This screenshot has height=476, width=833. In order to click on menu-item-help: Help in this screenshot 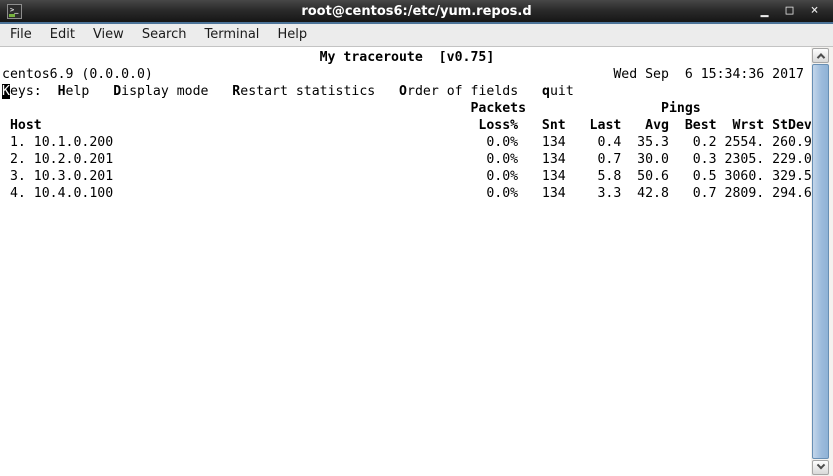, I will do `click(292, 34)`.